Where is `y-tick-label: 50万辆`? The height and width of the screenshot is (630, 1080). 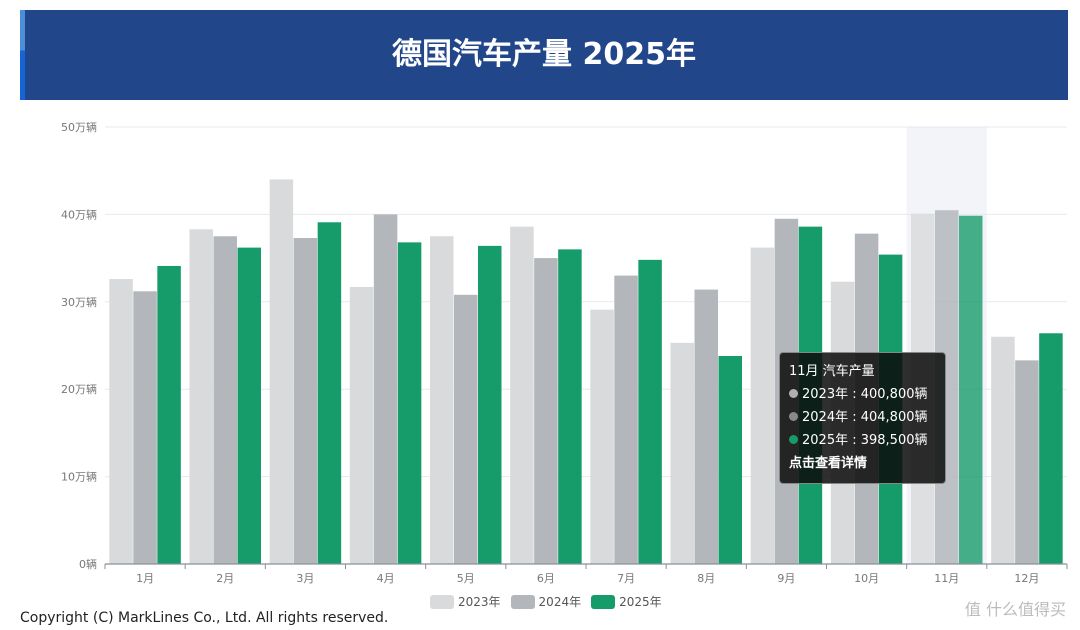
y-tick-label: 50万辆 is located at coordinates (79, 127).